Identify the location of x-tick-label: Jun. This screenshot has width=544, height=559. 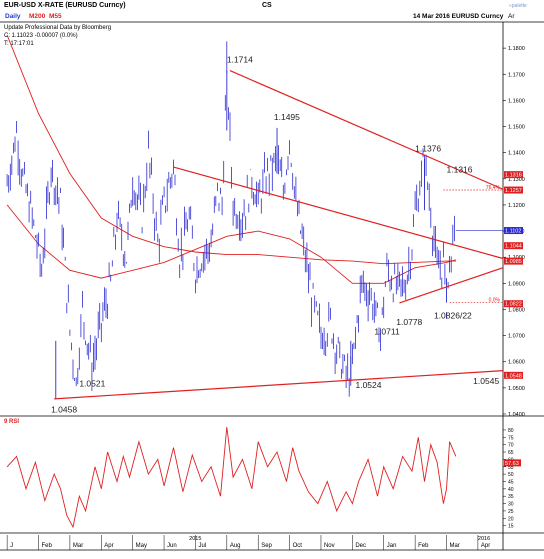
(172, 546).